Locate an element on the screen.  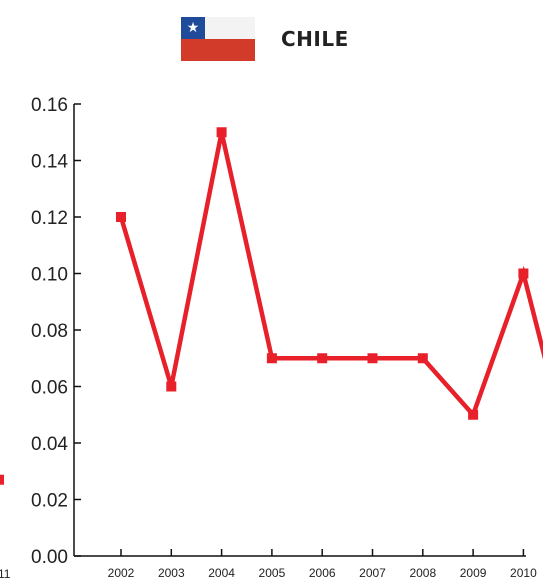
flag-star-icon: ★ is located at coordinates (193, 28).